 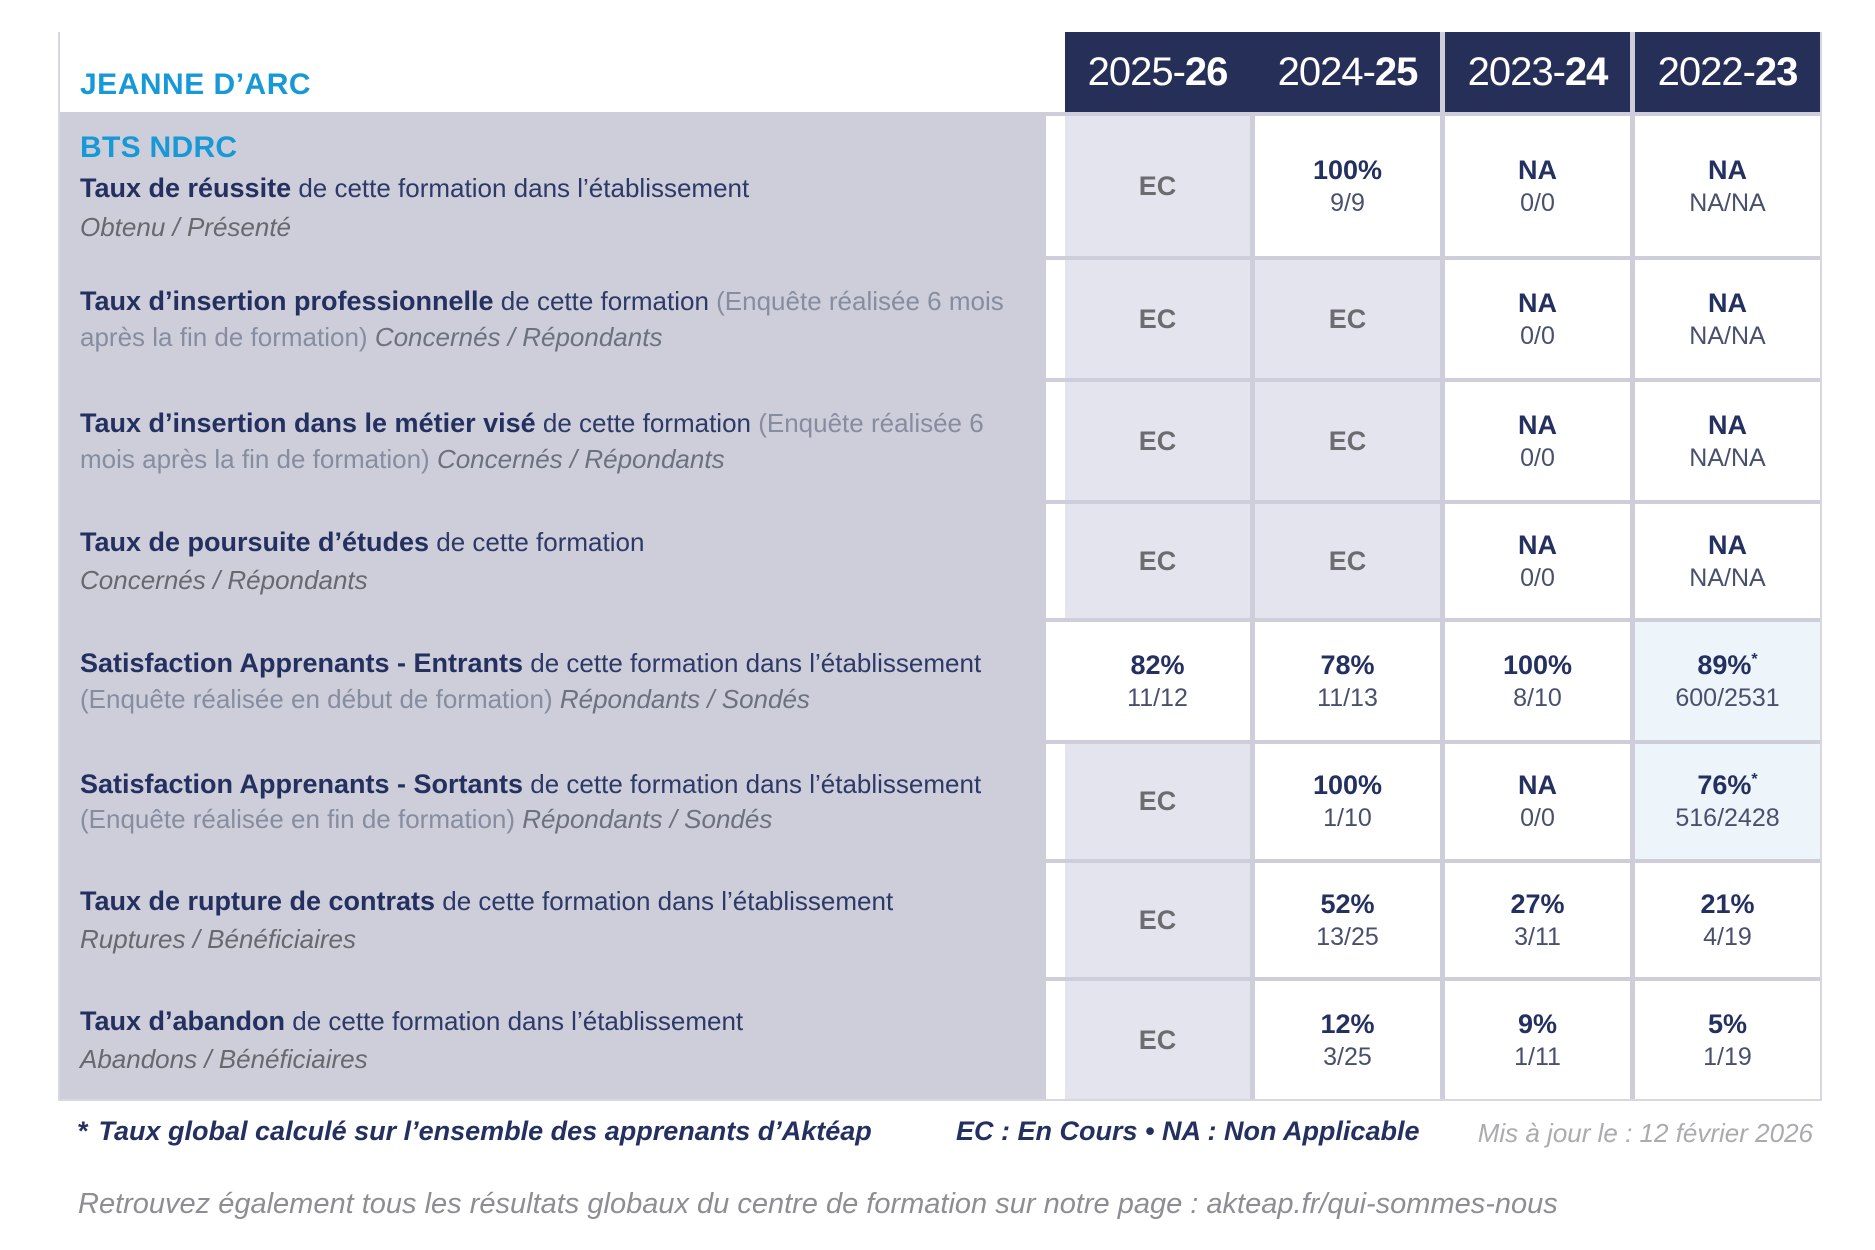 I want to click on cell-poursuite-2025-26: EC, so click(x=1157, y=561).